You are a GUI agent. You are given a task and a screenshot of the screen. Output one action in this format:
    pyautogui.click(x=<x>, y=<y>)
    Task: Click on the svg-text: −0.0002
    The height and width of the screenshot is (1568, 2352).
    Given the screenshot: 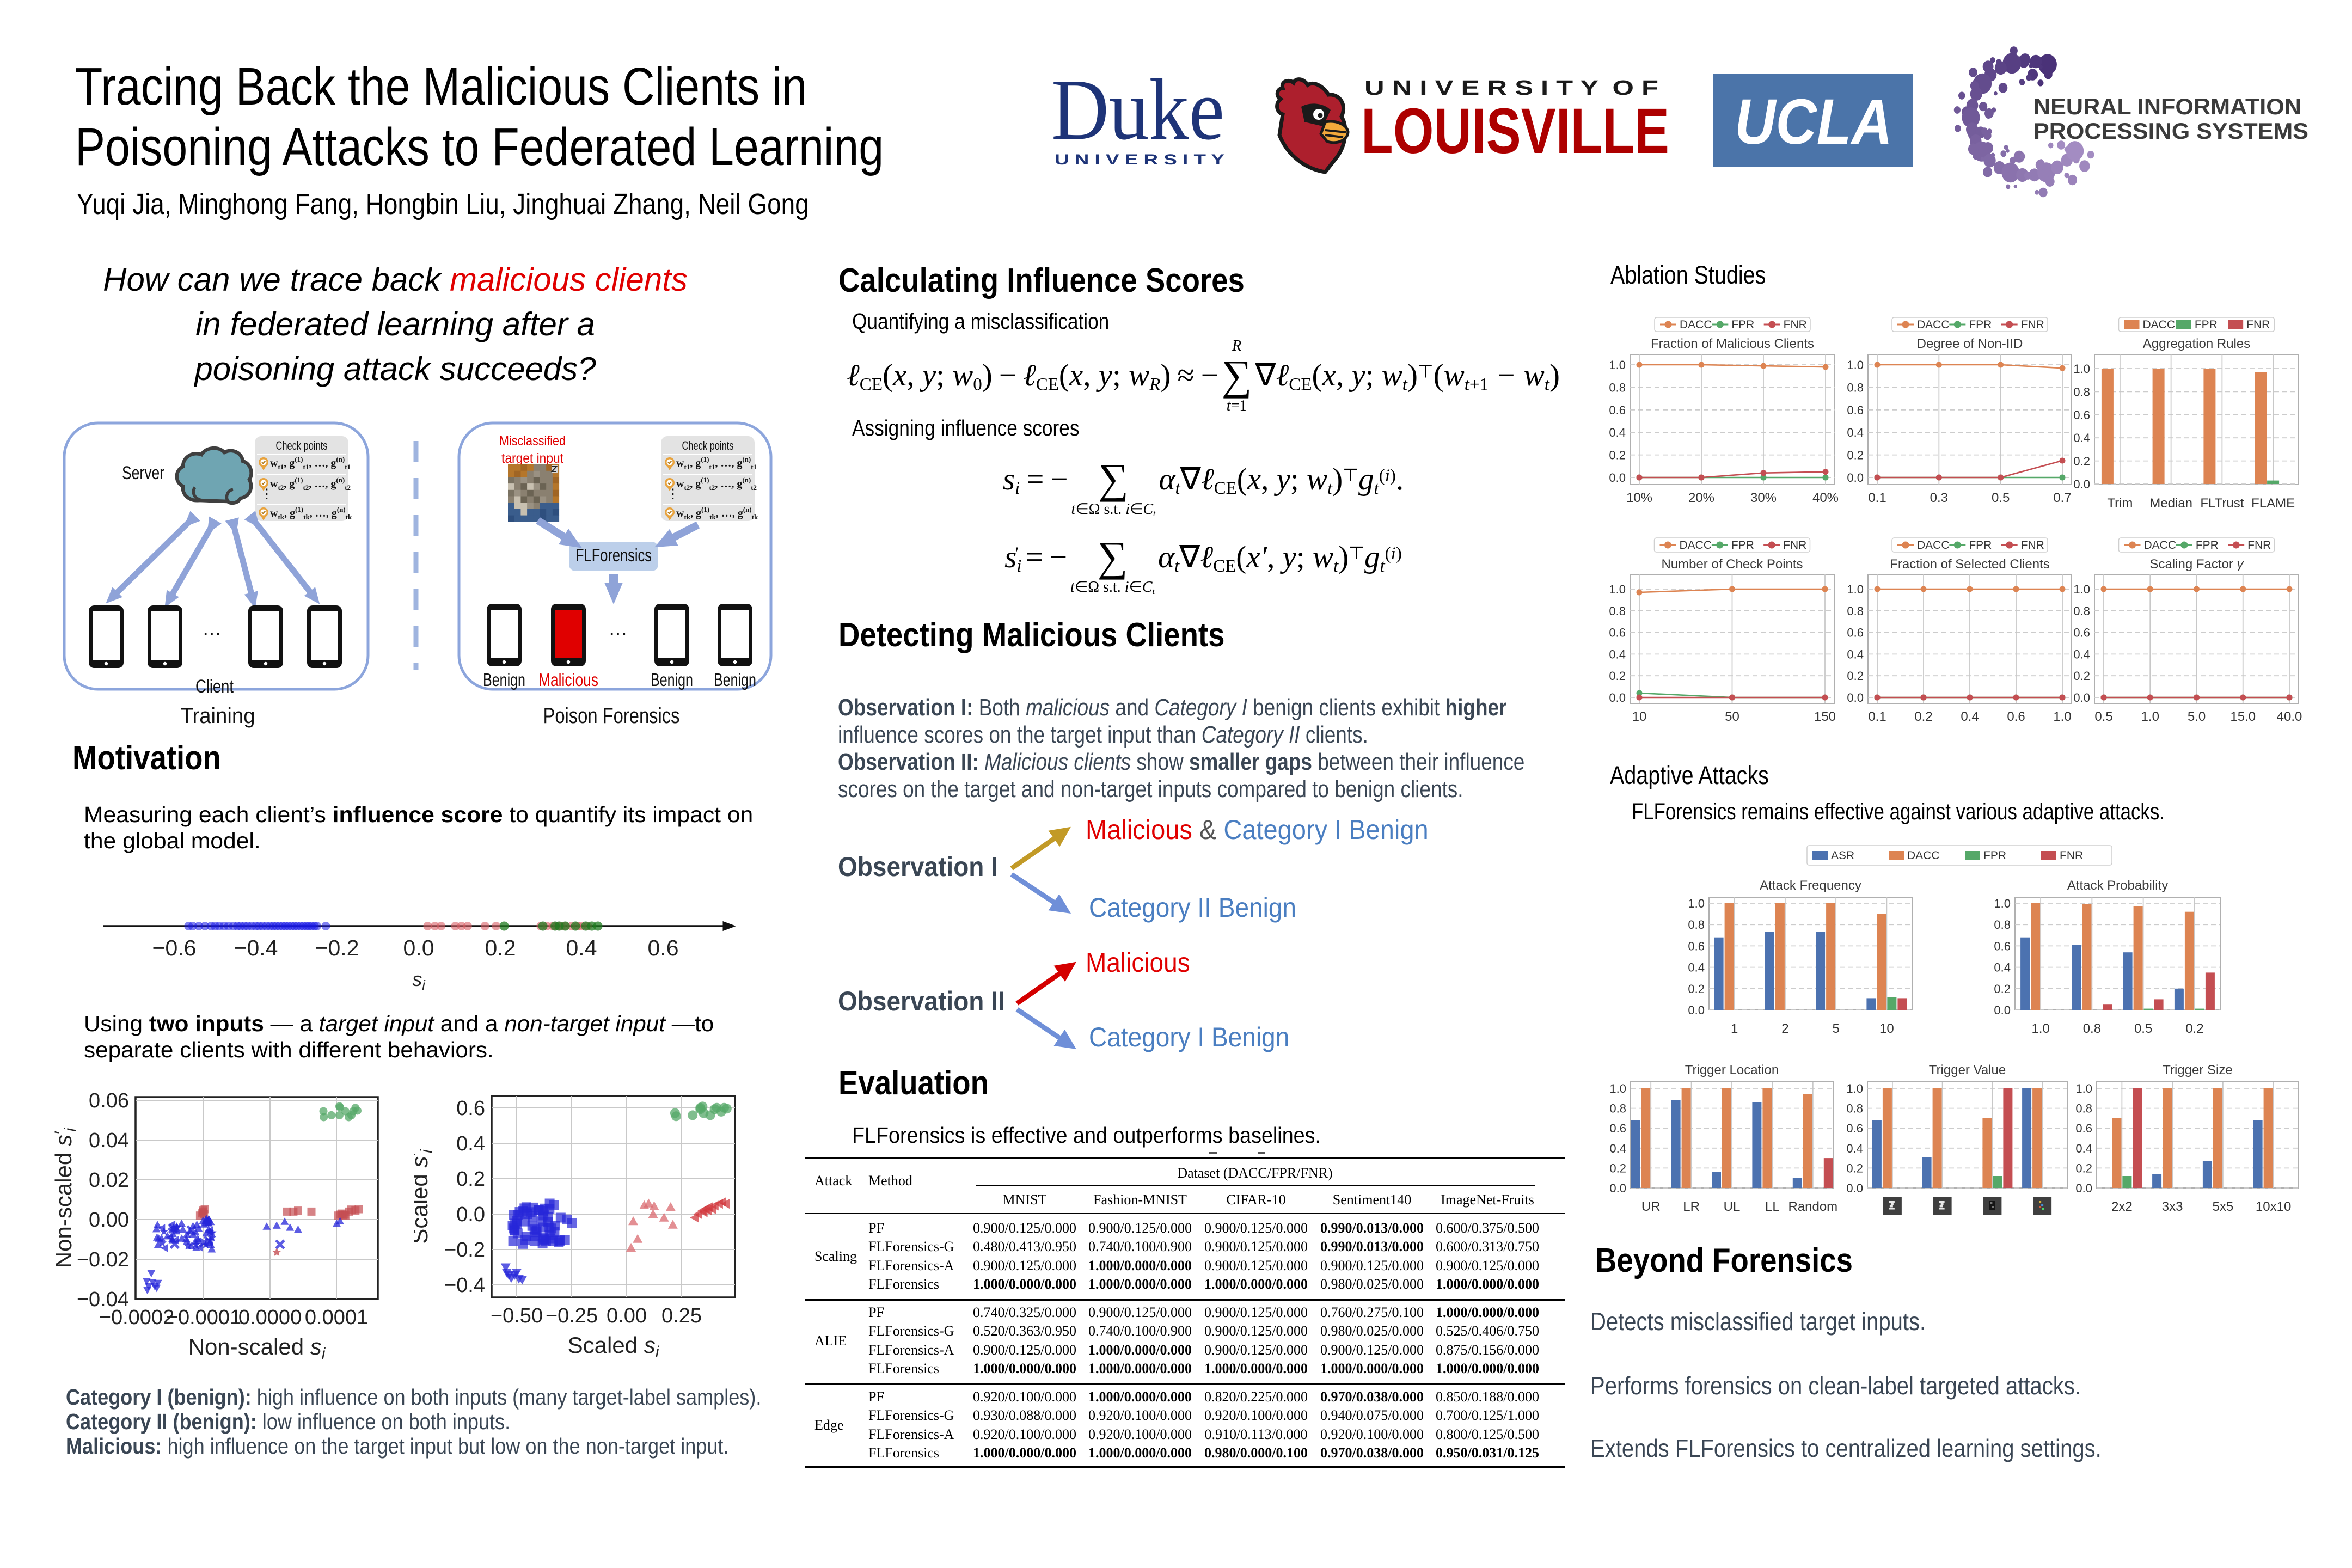 What is the action you would take?
    pyautogui.click(x=136, y=1317)
    